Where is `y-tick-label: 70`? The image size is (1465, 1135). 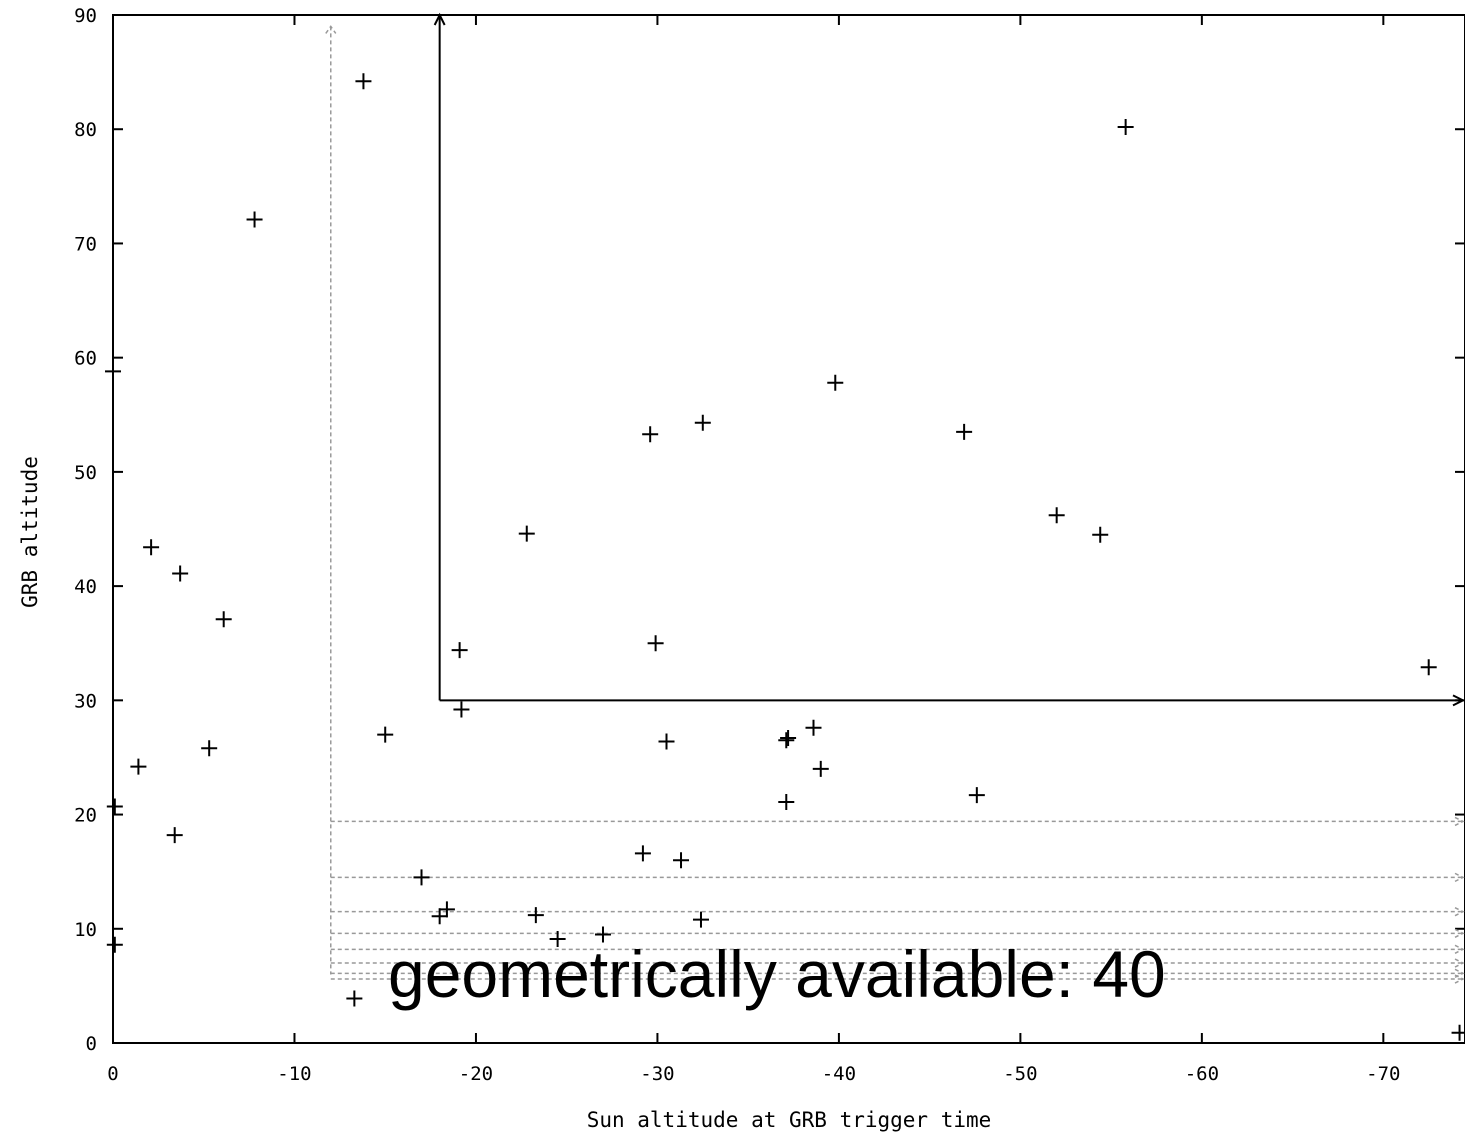 y-tick-label: 70 is located at coordinates (85, 244).